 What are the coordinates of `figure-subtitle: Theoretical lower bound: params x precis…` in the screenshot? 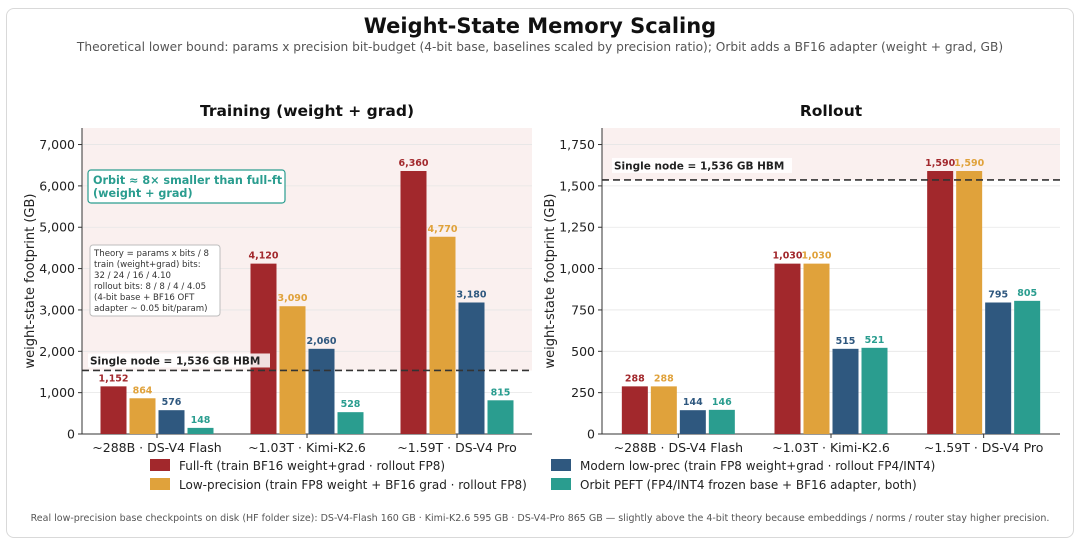 It's located at (540, 47).